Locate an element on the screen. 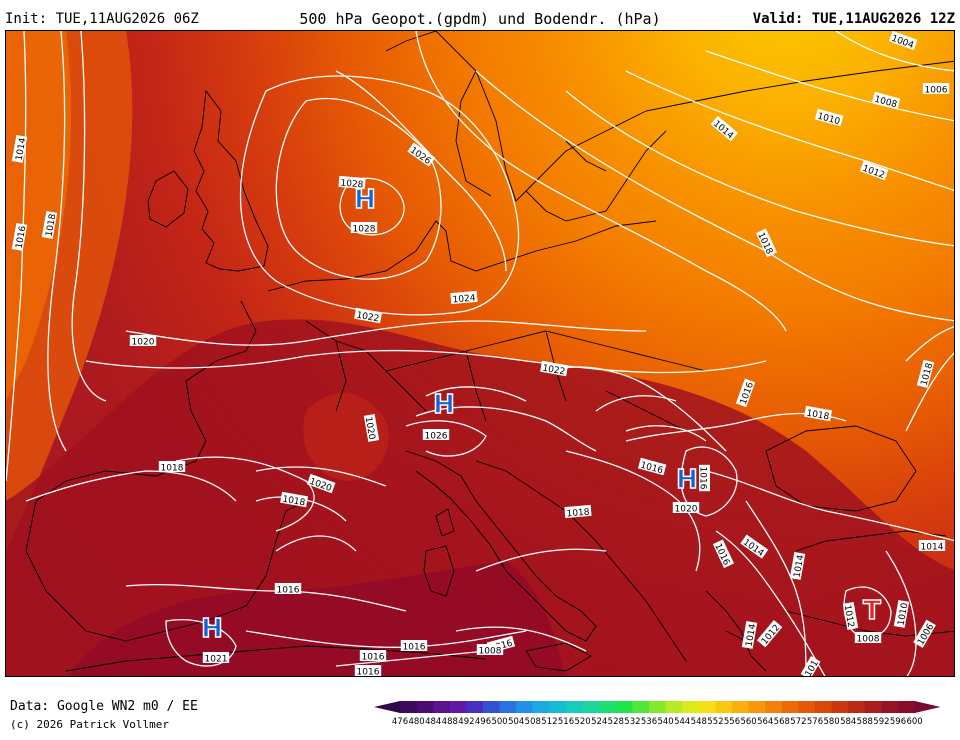 Image resolution: width=960 pixels, height=740 pixels. isobar-label: 1010 is located at coordinates (901, 613).